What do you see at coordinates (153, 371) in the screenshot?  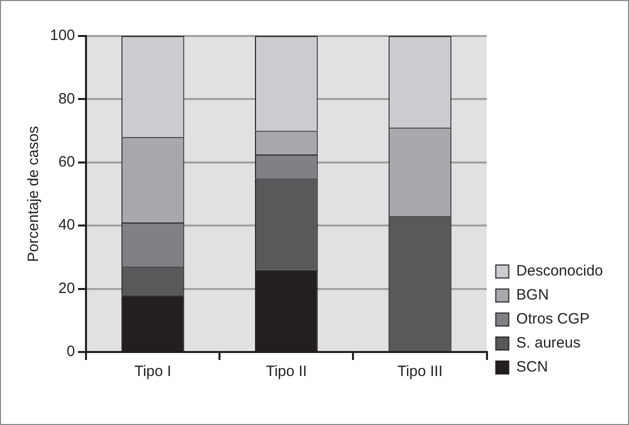 I see `x-tick-label: Tipo I` at bounding box center [153, 371].